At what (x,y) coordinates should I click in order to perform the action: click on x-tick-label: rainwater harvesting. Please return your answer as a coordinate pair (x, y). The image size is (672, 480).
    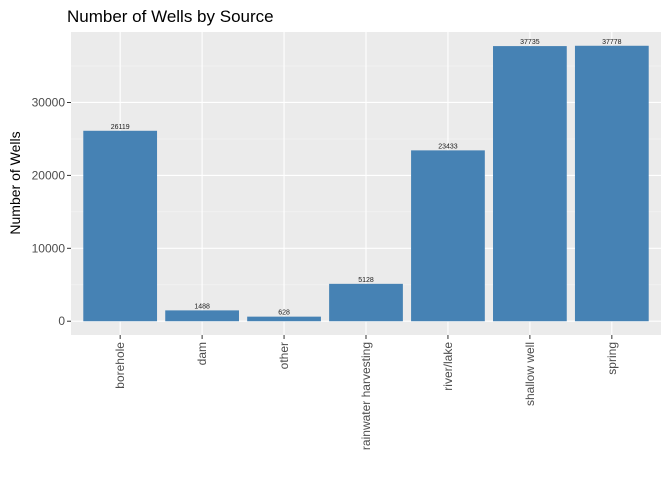
    Looking at the image, I should click on (366, 396).